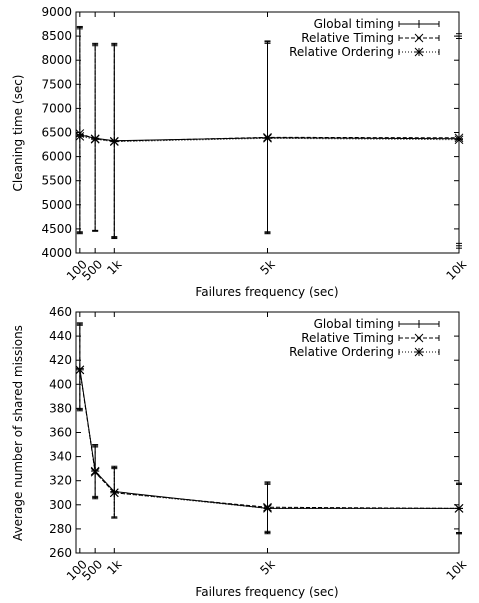  Describe the element at coordinates (56, 229) in the screenshot. I see `y-tick-label: 4500` at that location.